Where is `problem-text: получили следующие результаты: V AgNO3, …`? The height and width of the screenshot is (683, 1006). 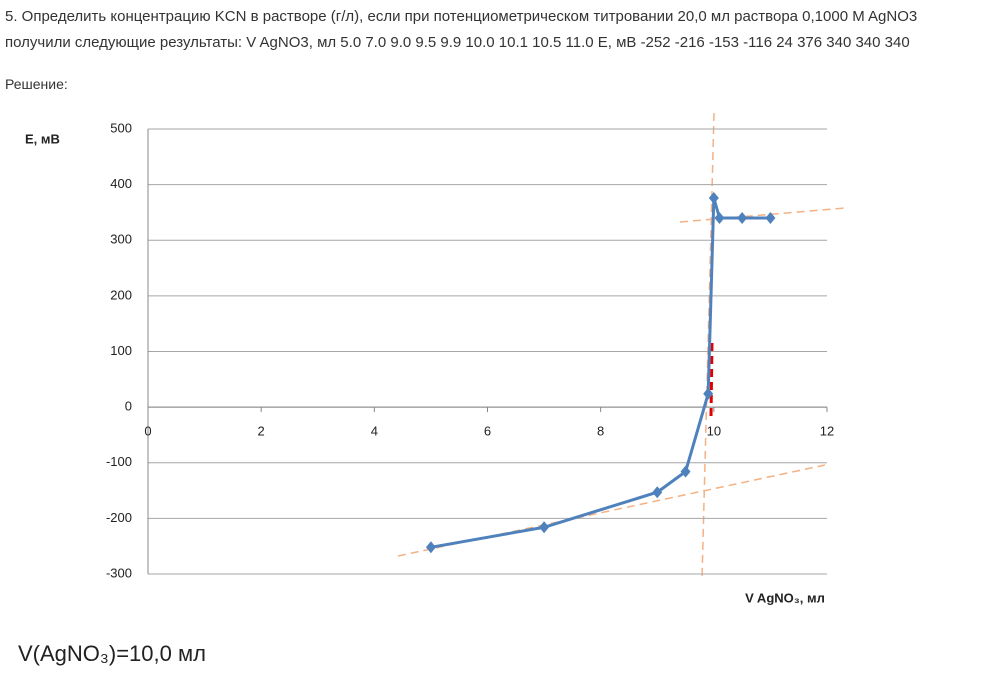 problem-text: получили следующие результаты: V AgNO3, … is located at coordinates (457, 42).